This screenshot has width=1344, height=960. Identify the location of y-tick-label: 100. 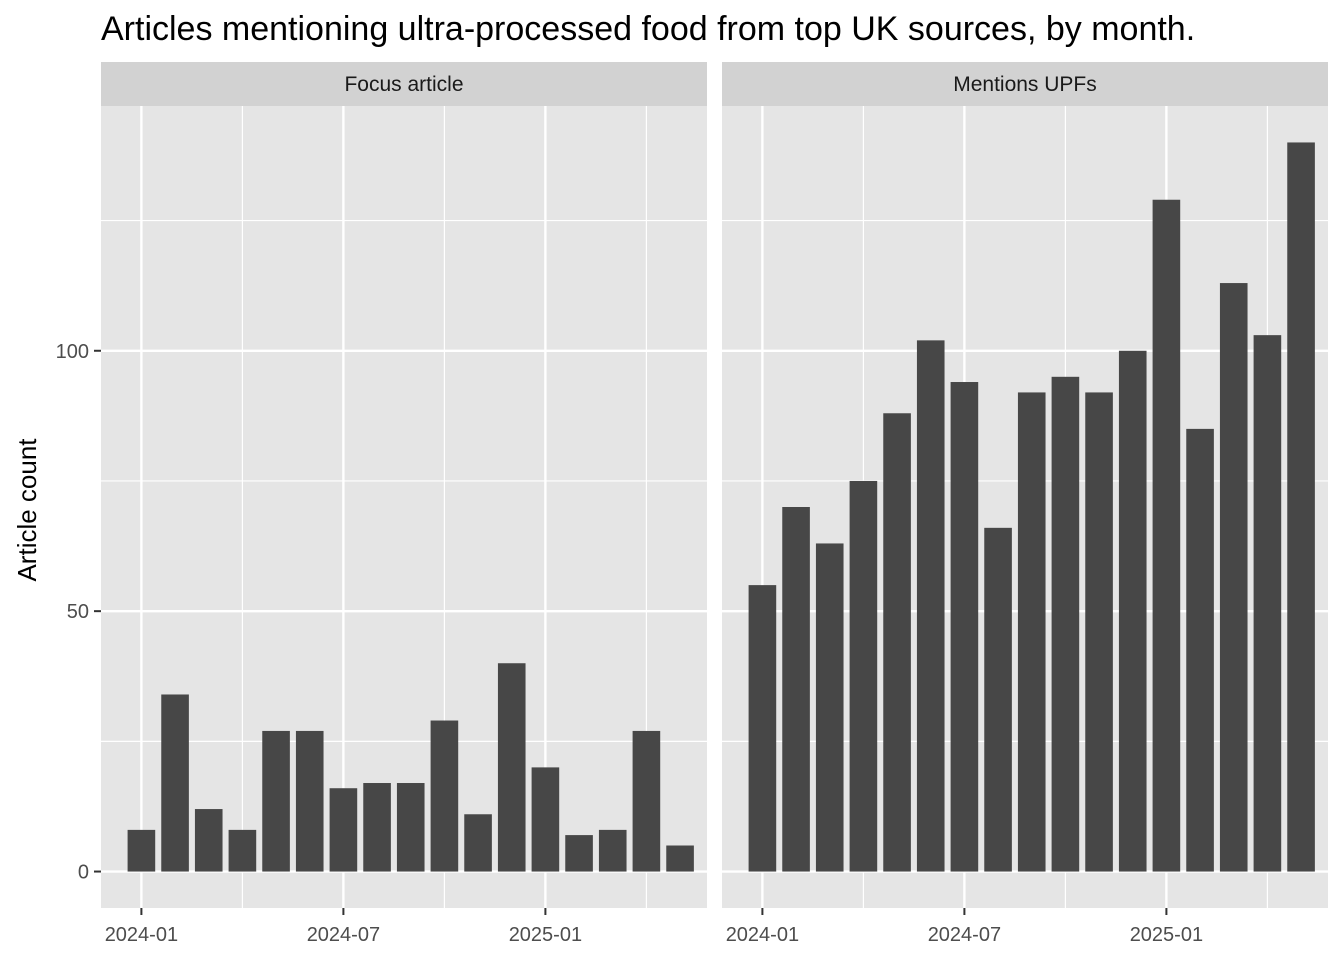
(72, 352).